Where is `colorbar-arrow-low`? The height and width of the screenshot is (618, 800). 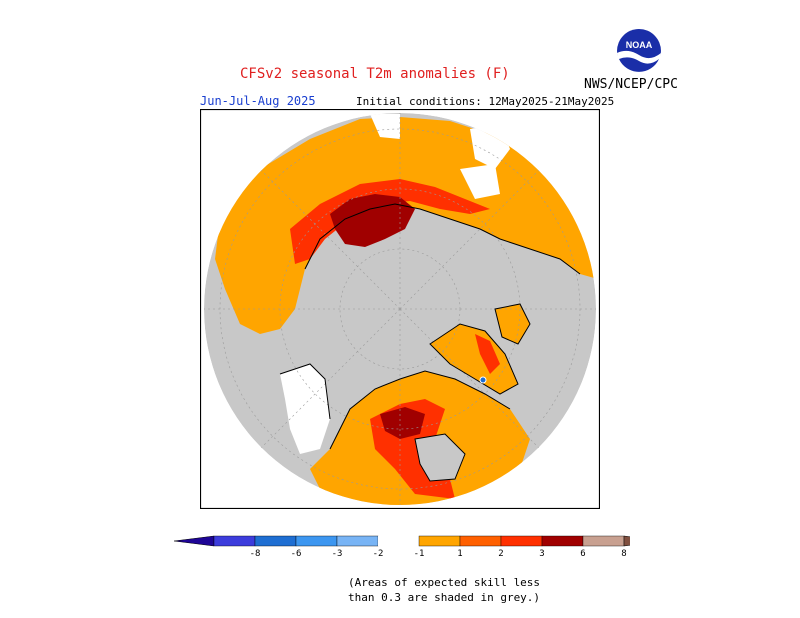
colorbar-arrow-low is located at coordinates (194, 541).